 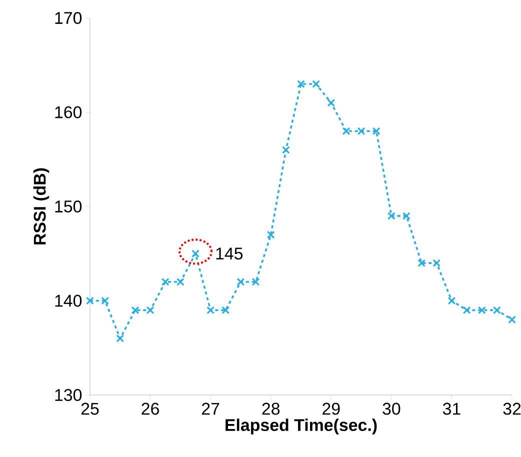 What do you see at coordinates (68, 206) in the screenshot?
I see `y-tick-label: 150` at bounding box center [68, 206].